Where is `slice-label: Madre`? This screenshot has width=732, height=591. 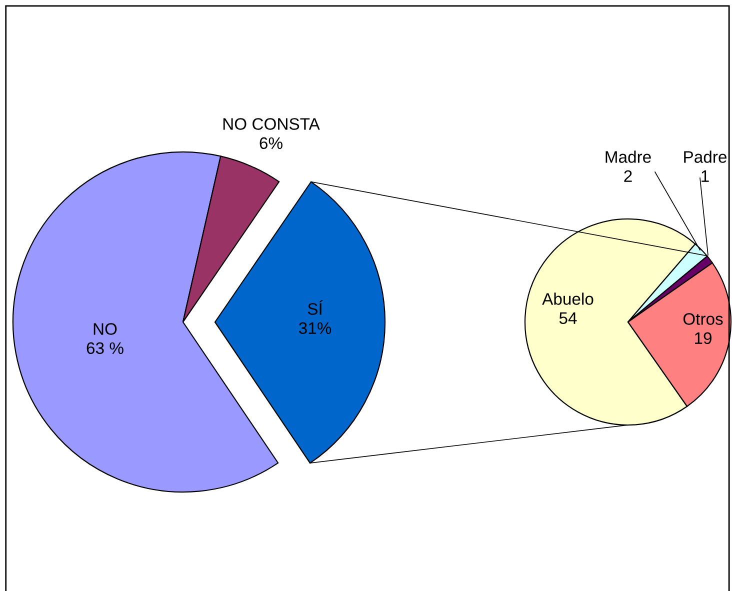
slice-label: Madre is located at coordinates (628, 156).